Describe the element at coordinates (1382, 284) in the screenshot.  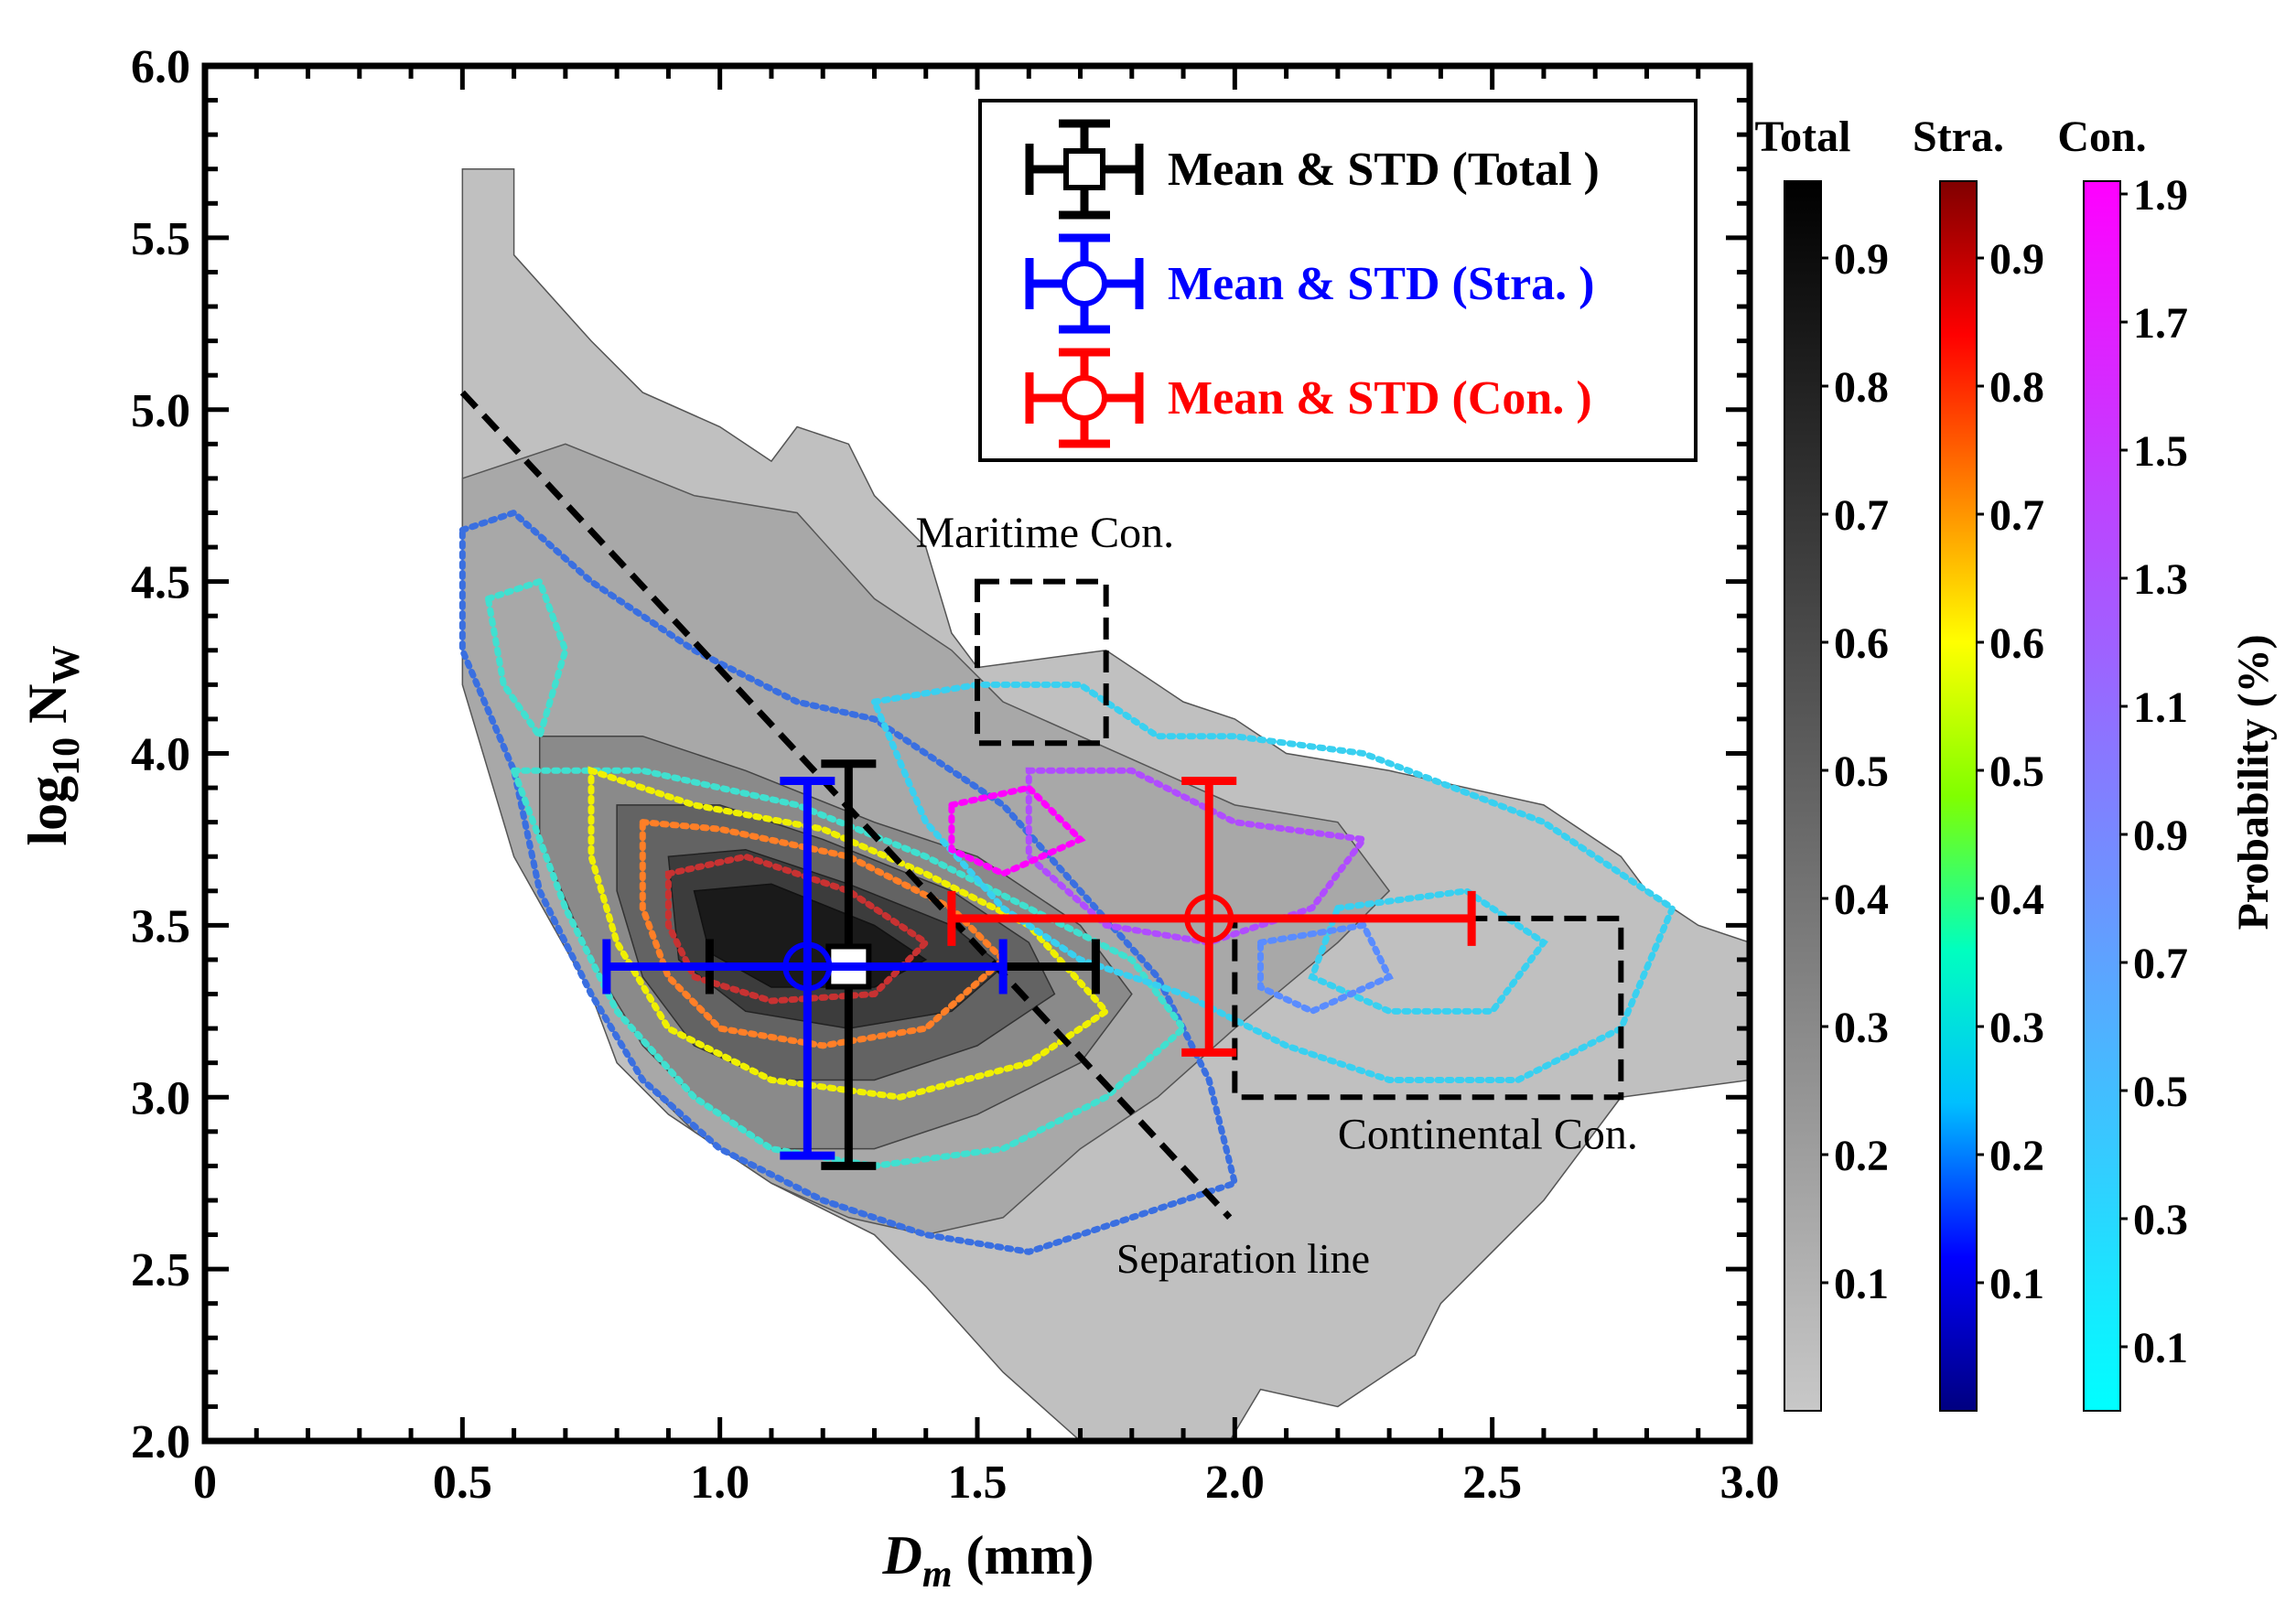
I see `legend-stratiform-label: Mean & STD (Stra. )` at that location.